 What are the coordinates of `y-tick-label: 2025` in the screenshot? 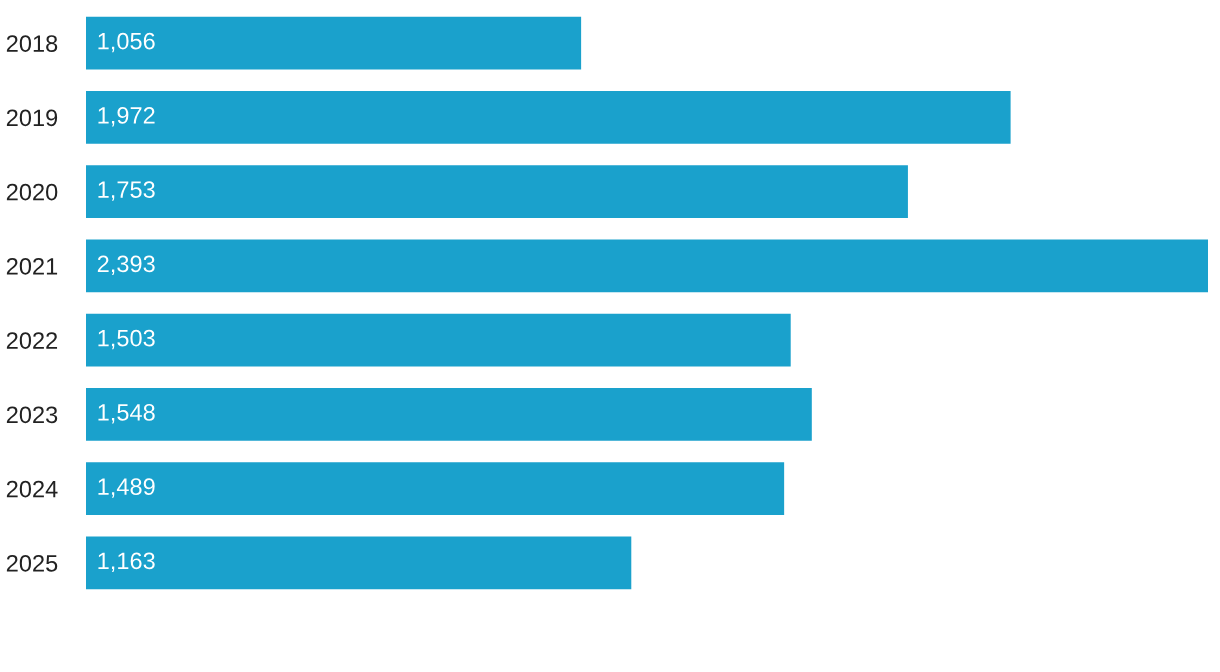 It's located at (32, 563).